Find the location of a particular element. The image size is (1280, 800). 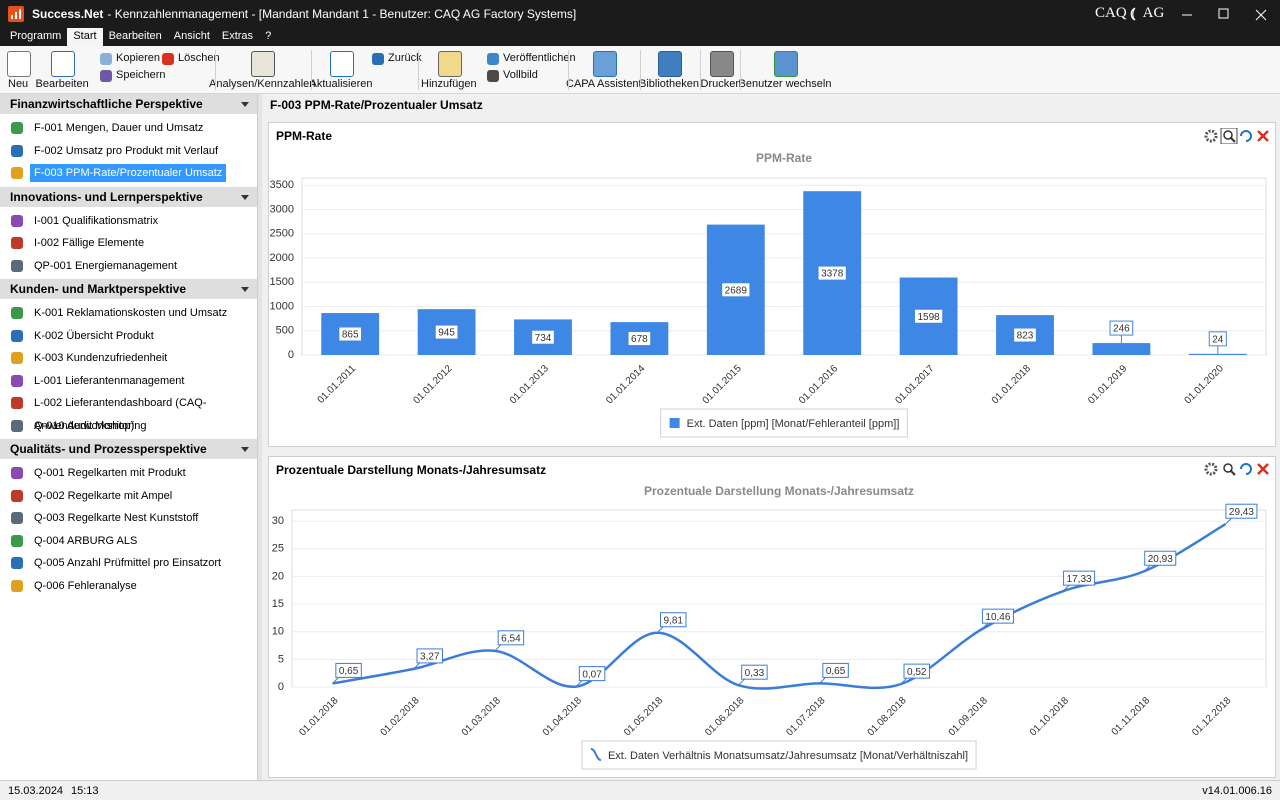

group-header: Kunden- und Marktperspektive is located at coordinates (128, 289).